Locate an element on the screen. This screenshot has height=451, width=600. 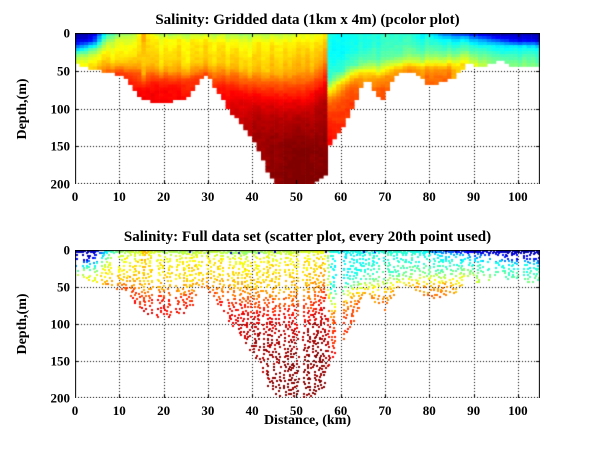
pcolor-y-axis-label: Depth,(m) is located at coordinates (22, 108).